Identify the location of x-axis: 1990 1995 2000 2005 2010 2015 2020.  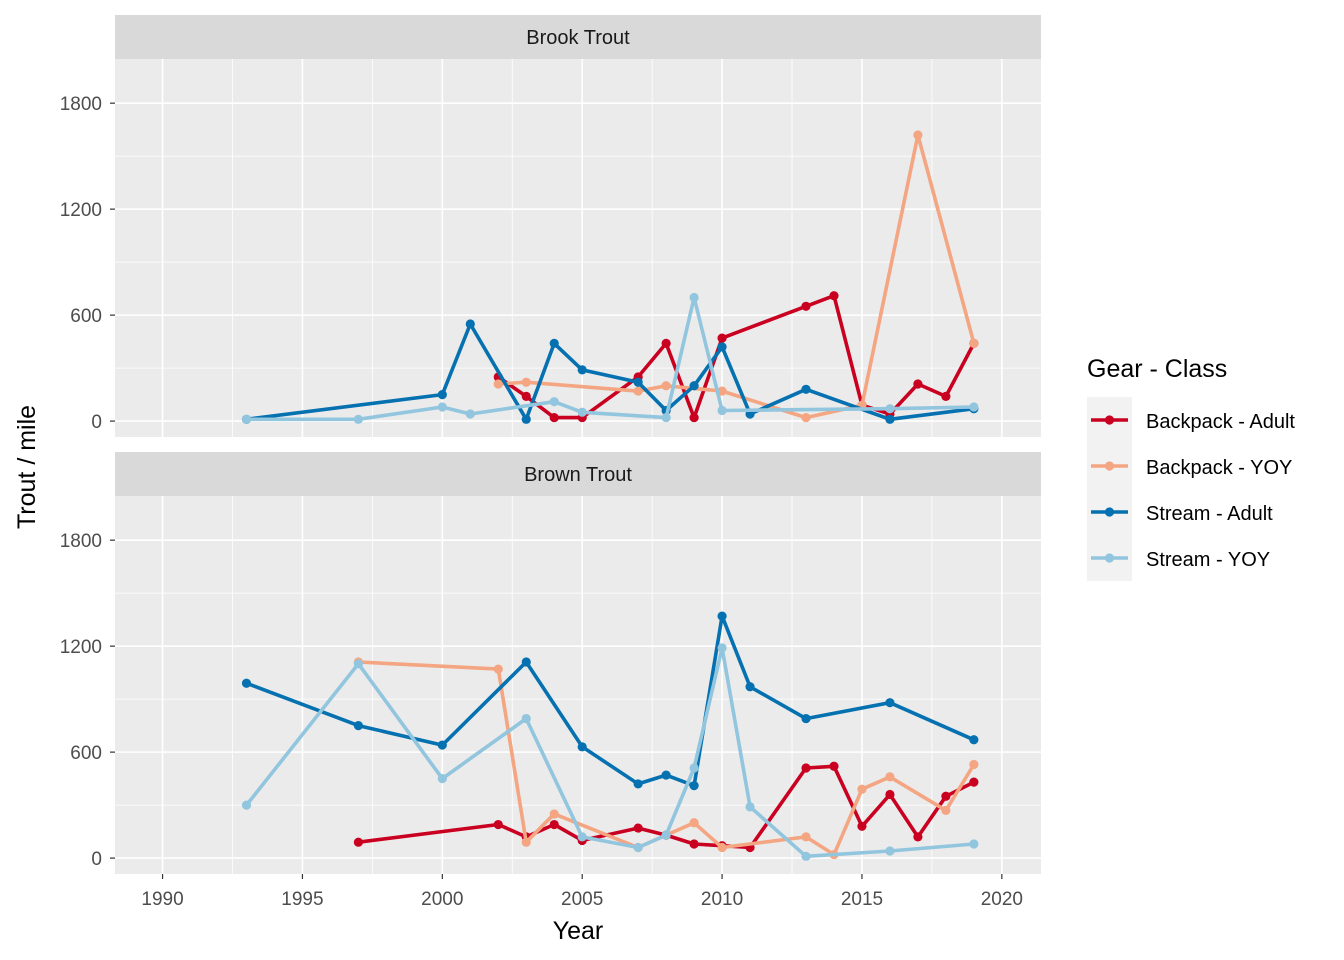
(582, 892).